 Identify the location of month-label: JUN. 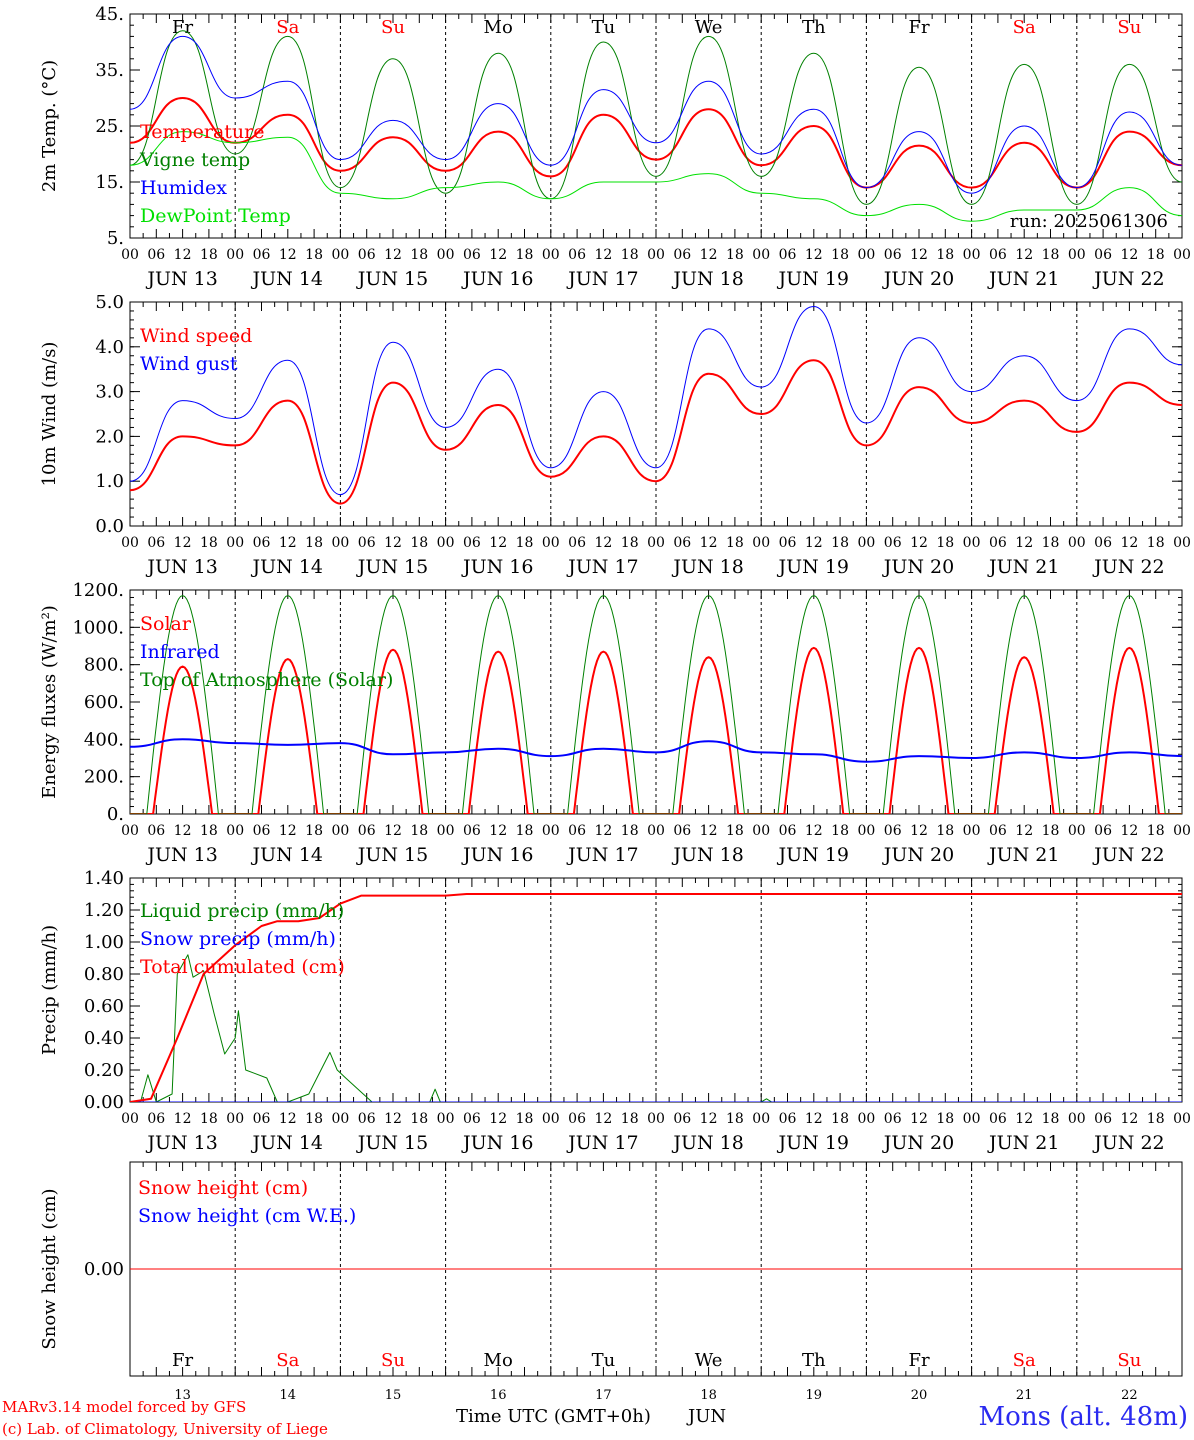
(707, 1416).